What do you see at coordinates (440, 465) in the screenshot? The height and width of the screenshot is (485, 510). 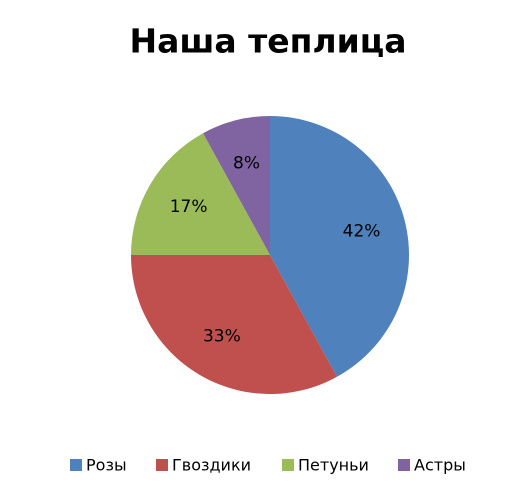 I see `legend-label: Астры` at bounding box center [440, 465].